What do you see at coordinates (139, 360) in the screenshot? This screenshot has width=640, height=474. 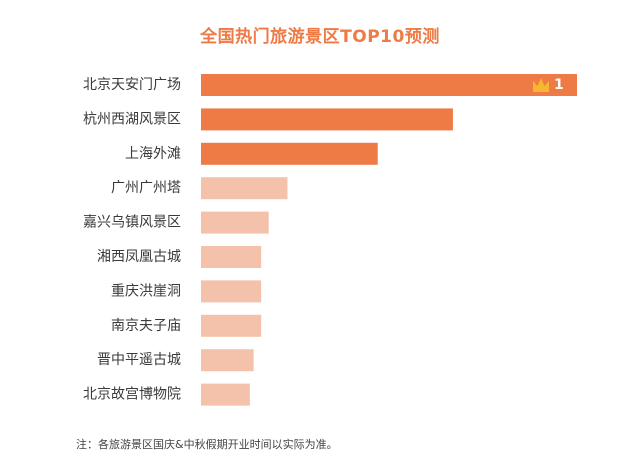 I see `category-label: 晋中平遥古城` at bounding box center [139, 360].